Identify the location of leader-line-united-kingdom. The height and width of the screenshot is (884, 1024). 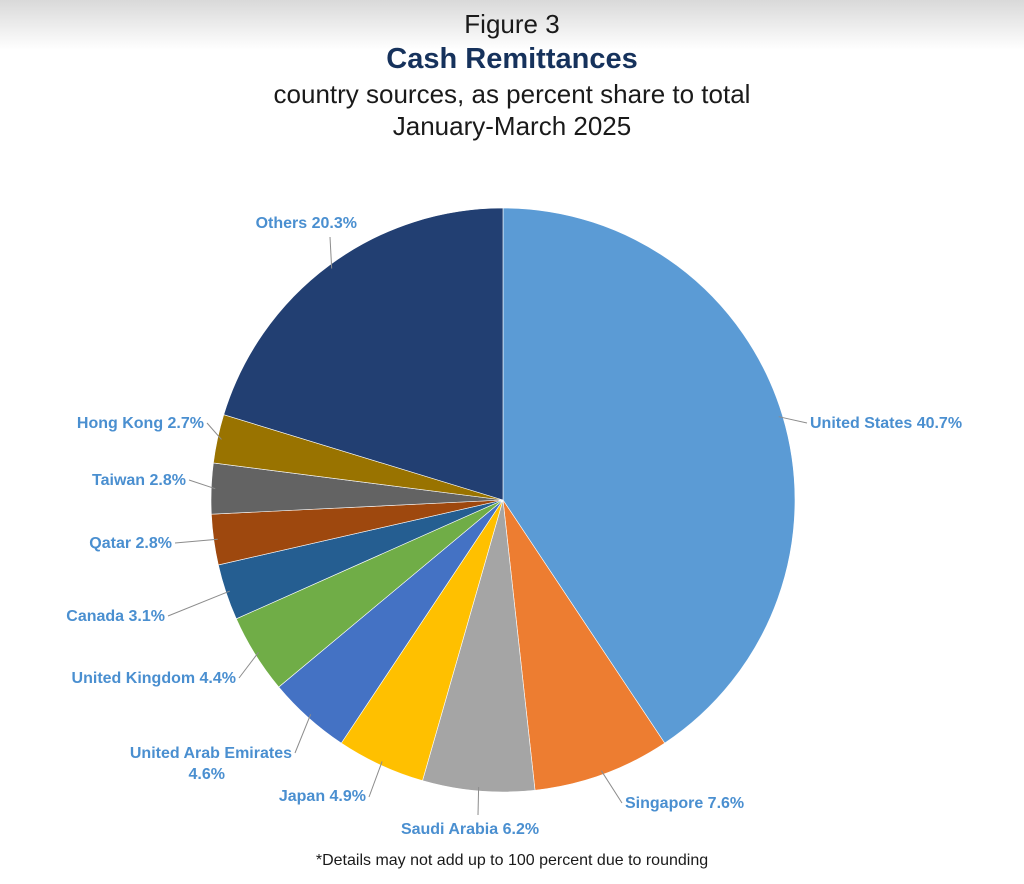
(248, 665).